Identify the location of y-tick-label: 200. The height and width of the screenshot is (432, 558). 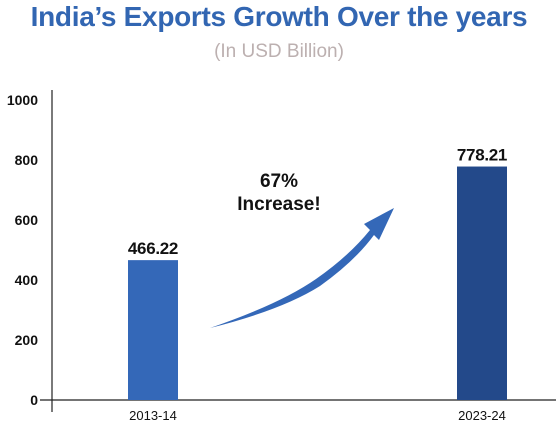
(27, 340).